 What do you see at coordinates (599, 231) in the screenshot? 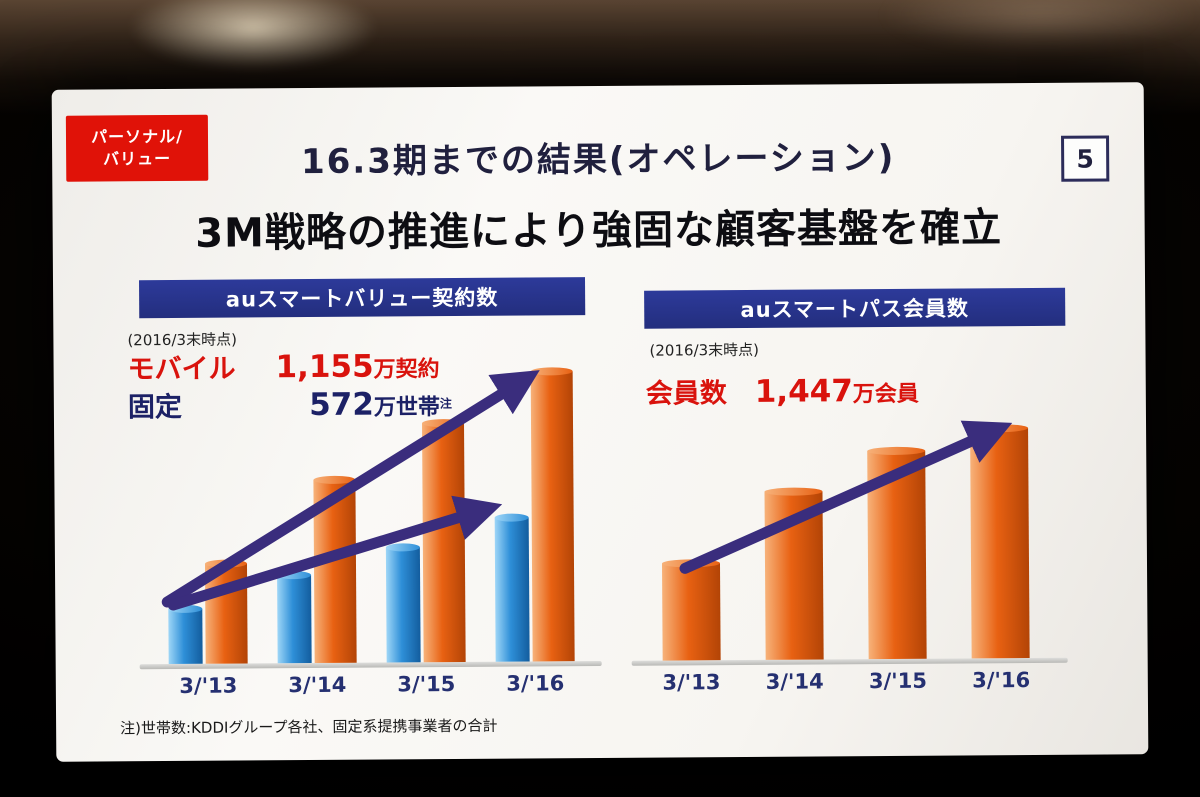
I see `slide-heading: 3M戦略の推進により強固な顧客基盤を確立` at bounding box center [599, 231].